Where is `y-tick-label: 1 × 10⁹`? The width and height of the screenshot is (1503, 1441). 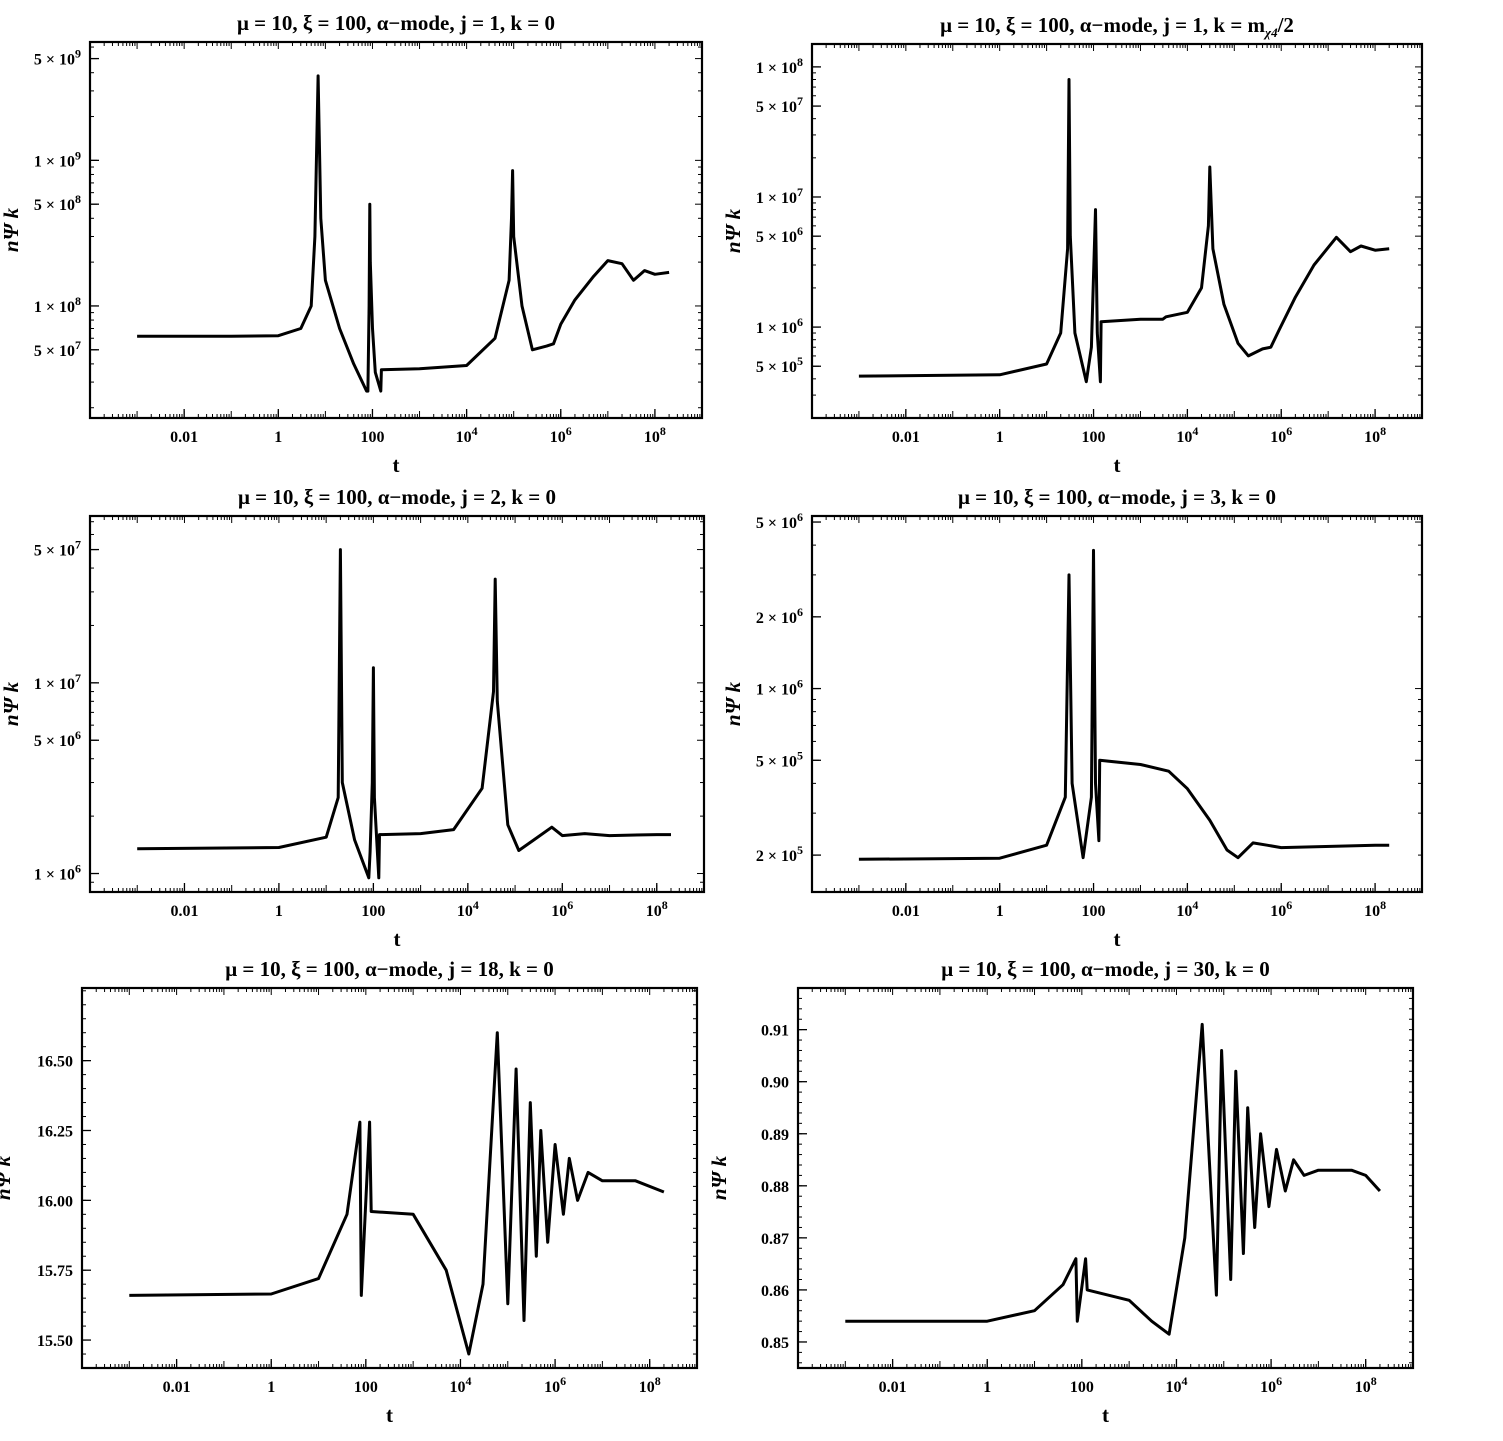
y-tick-label: 1 × 10⁹ is located at coordinates (57, 159).